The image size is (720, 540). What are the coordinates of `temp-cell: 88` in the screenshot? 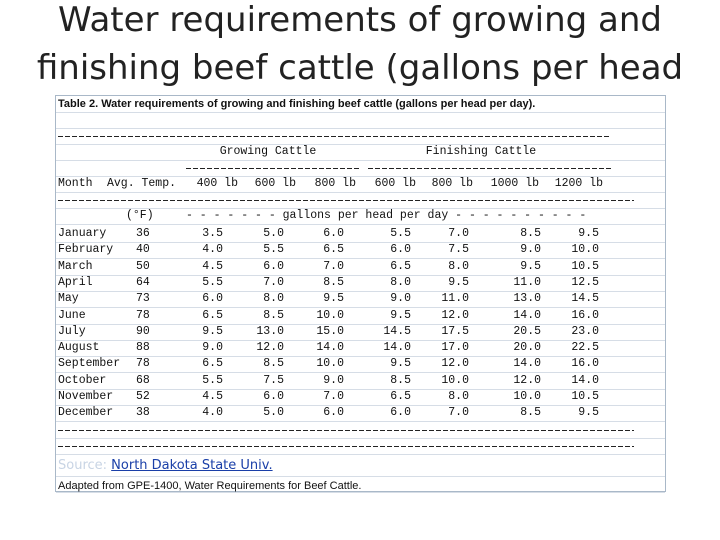 It's located at (143, 348).